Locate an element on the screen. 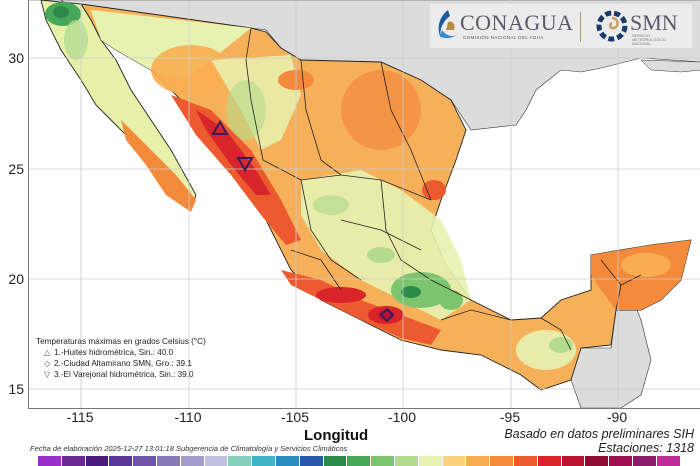 This screenshot has width=700, height=466. triangle-down-icon: ▽ is located at coordinates (47, 374).